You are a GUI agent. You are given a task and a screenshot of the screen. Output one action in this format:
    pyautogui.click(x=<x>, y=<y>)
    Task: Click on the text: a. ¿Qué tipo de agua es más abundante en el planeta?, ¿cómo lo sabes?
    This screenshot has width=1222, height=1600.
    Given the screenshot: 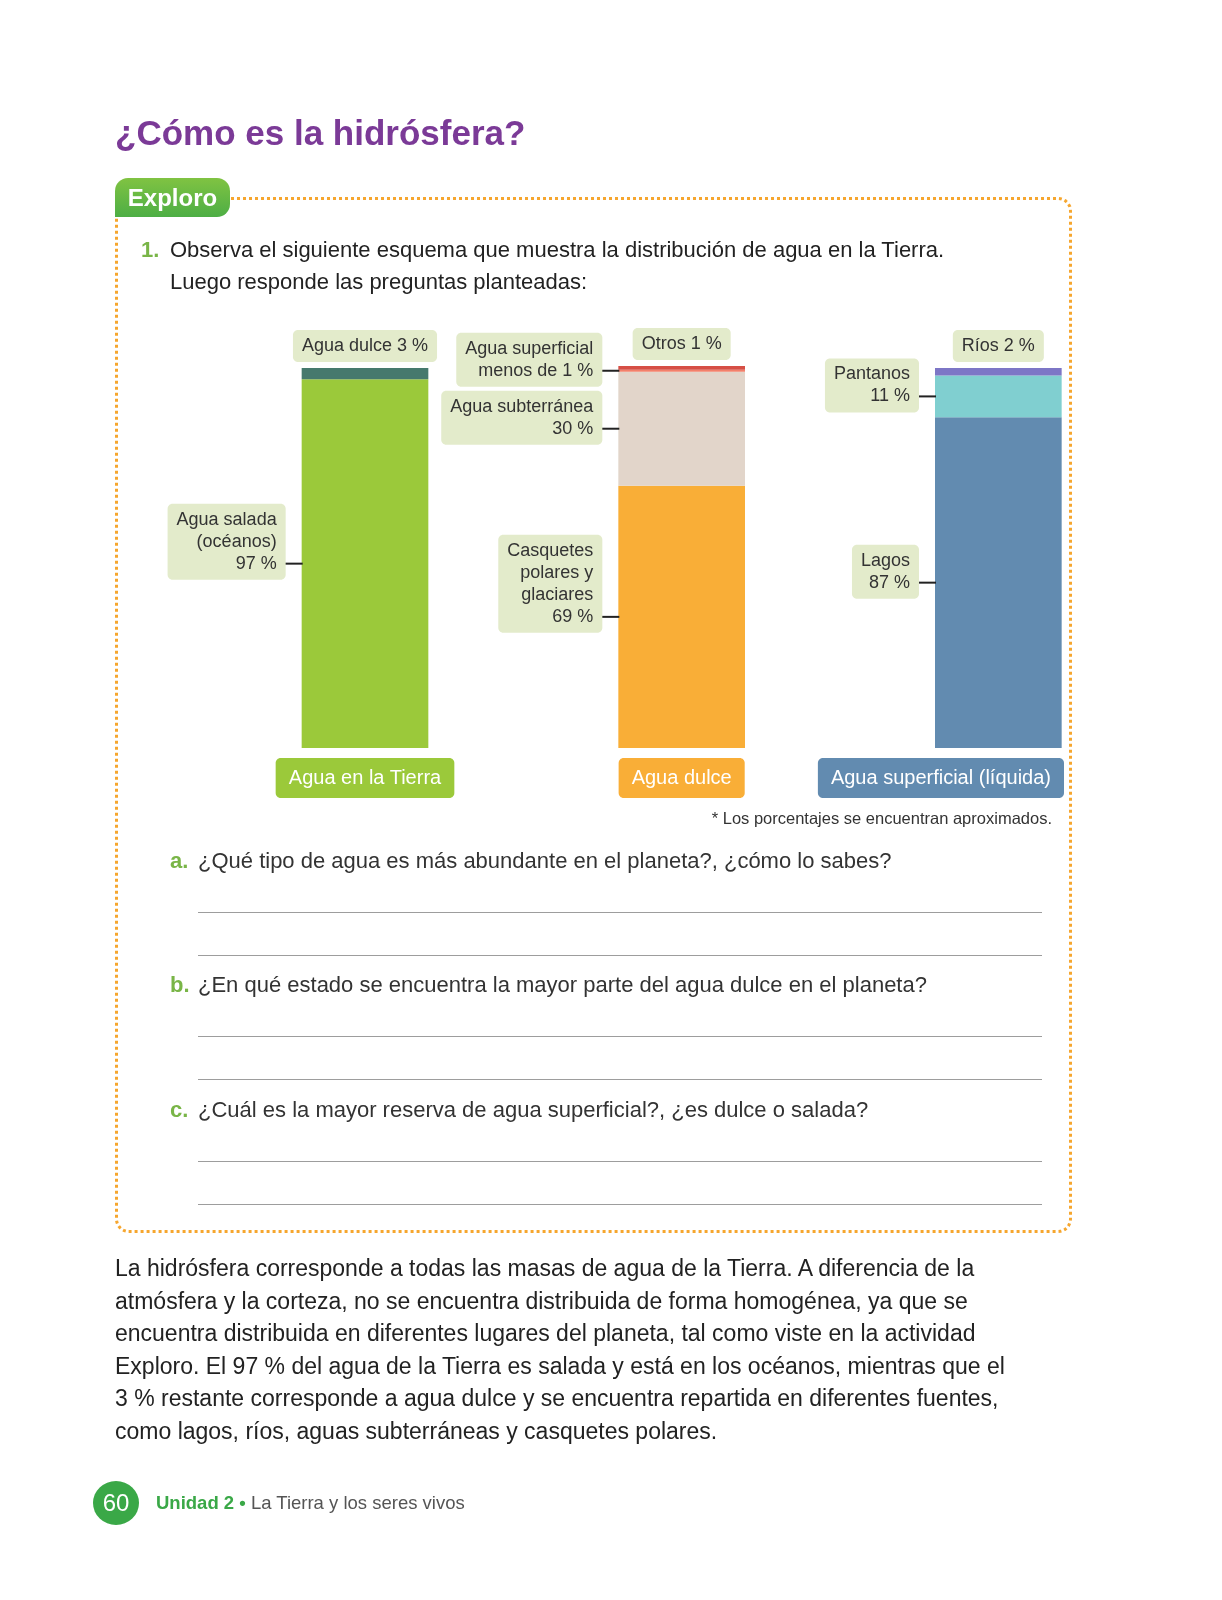 What is the action you would take?
    pyautogui.click(x=531, y=861)
    